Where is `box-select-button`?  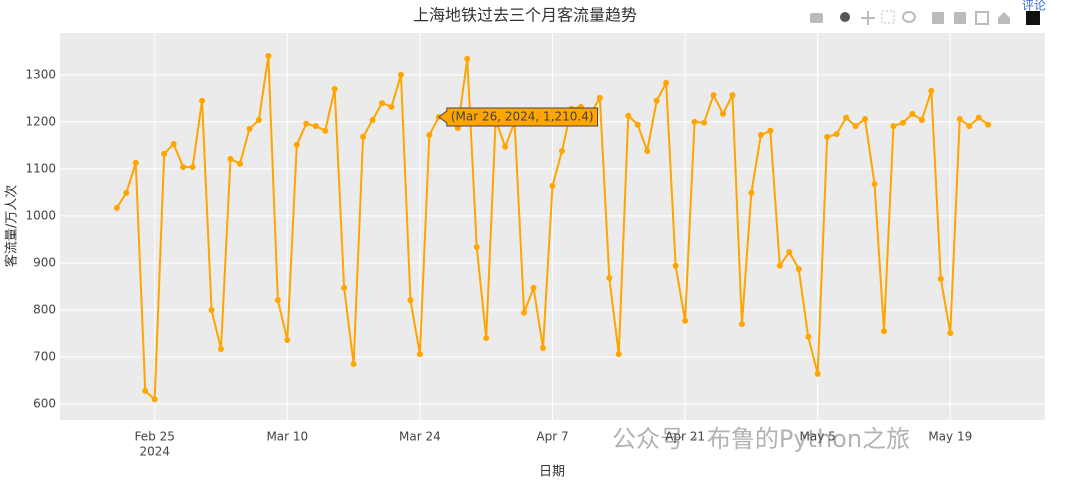 box-select-button is located at coordinates (888, 17).